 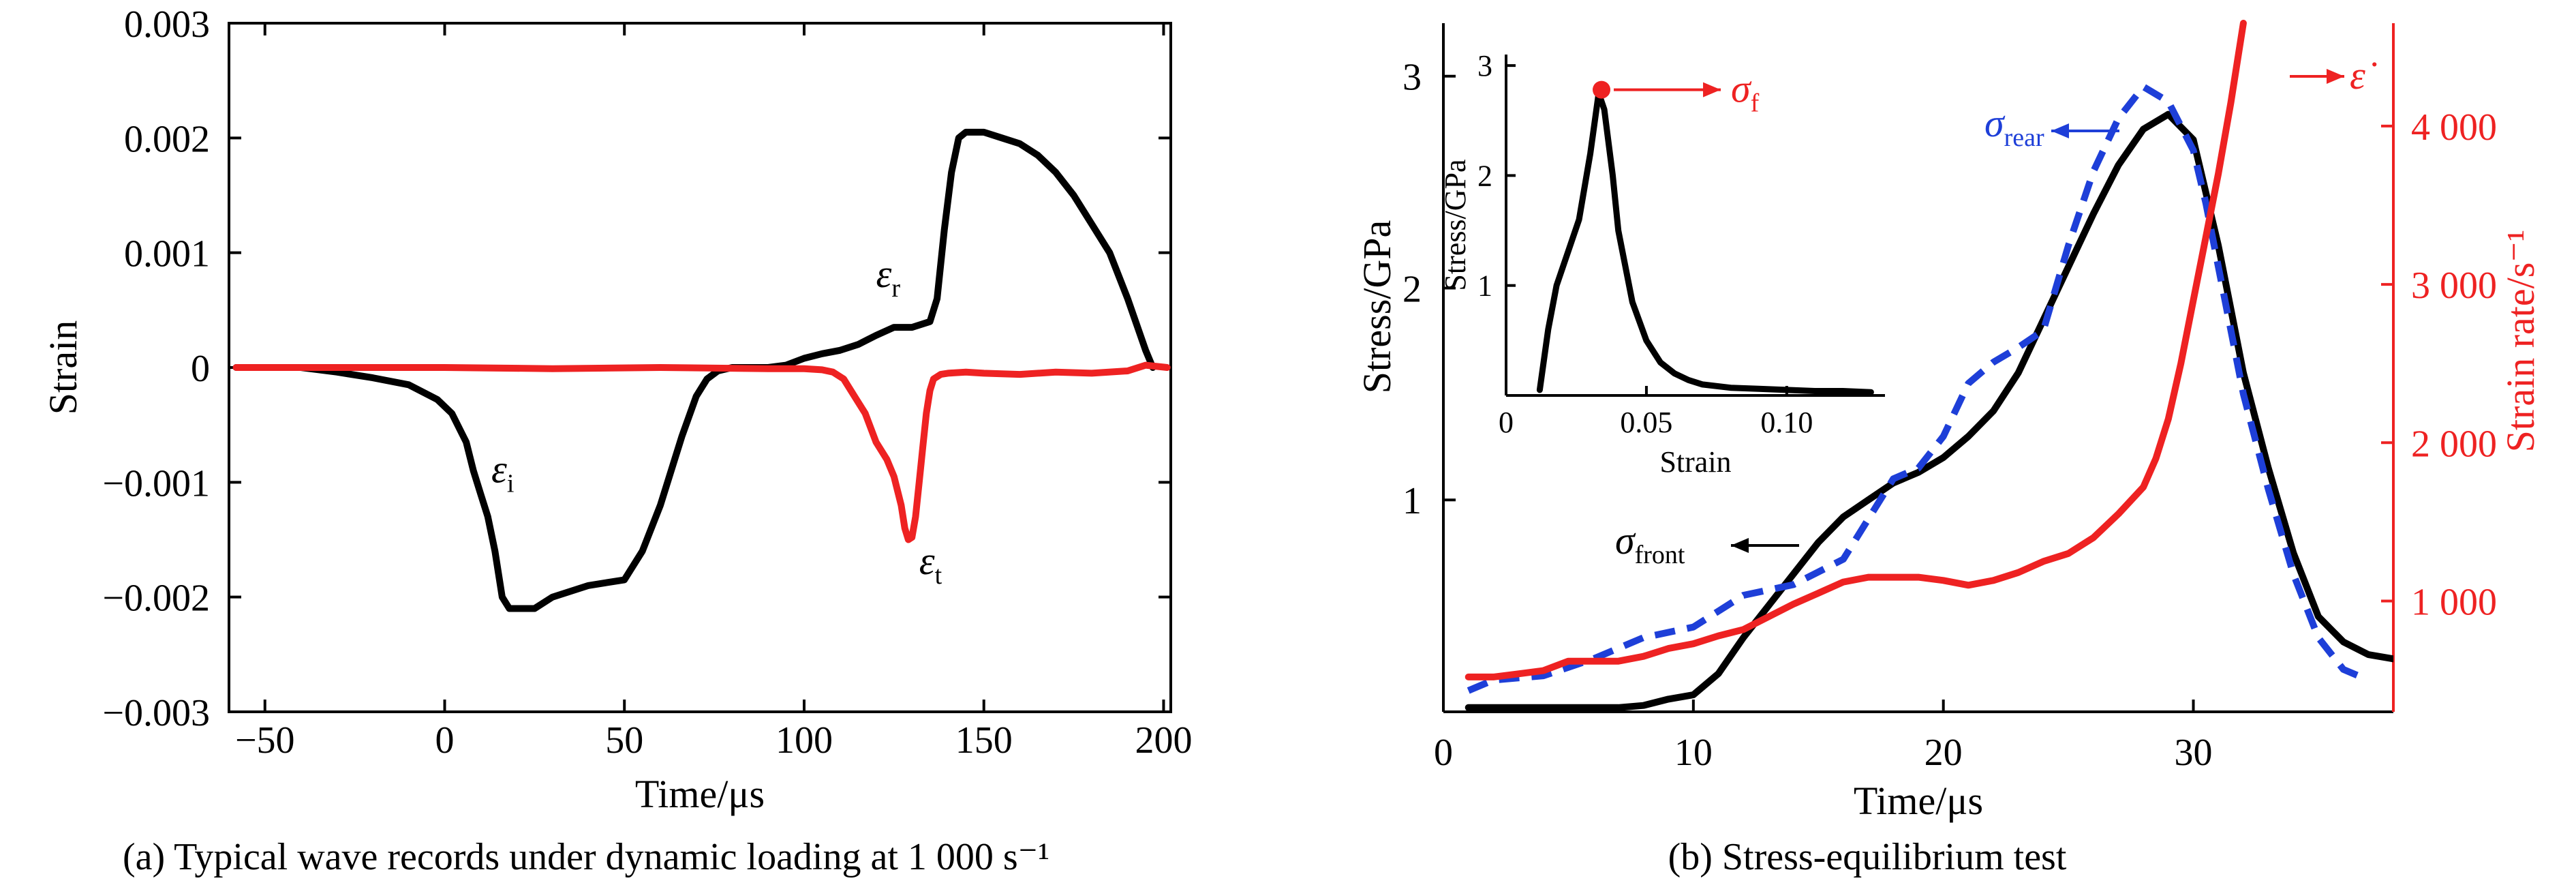 What do you see at coordinates (156, 599) in the screenshot?
I see `y-tick-label: −0.002` at bounding box center [156, 599].